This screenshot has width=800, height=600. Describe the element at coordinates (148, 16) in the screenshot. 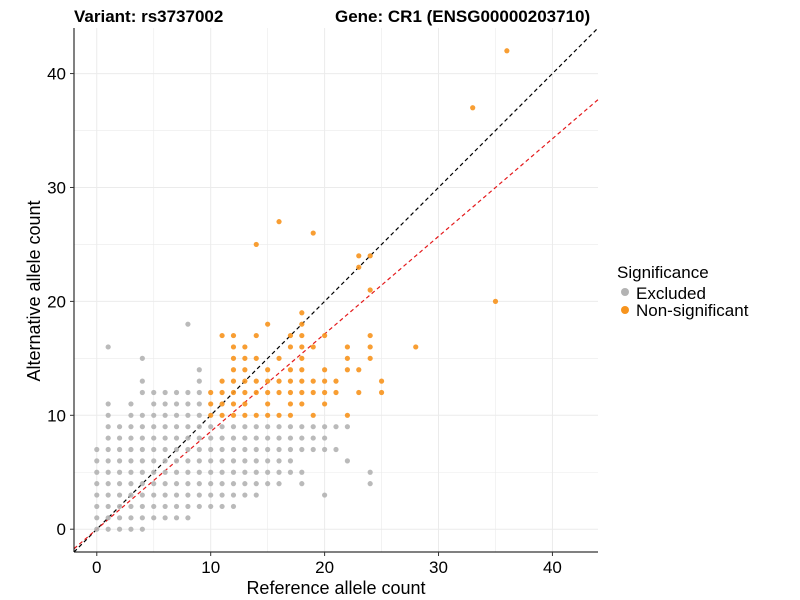

I see `chart-title-variant: Variant: rs3737002` at that location.